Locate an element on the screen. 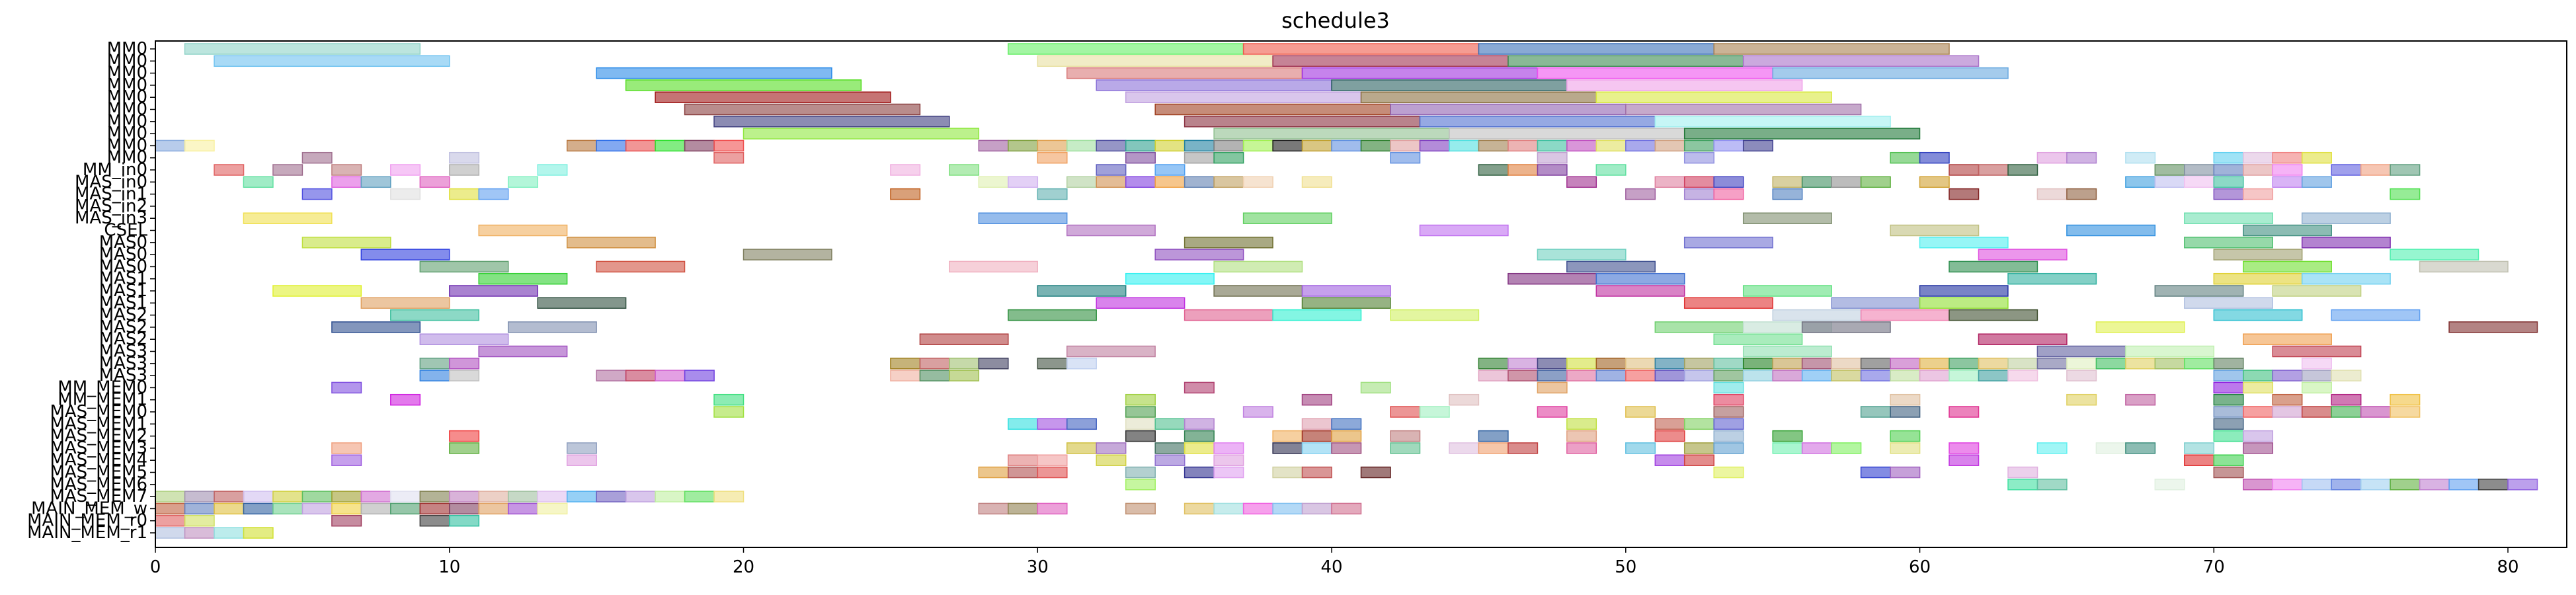 The image size is (2576, 595). x-tick-label: 30 is located at coordinates (1038, 567).